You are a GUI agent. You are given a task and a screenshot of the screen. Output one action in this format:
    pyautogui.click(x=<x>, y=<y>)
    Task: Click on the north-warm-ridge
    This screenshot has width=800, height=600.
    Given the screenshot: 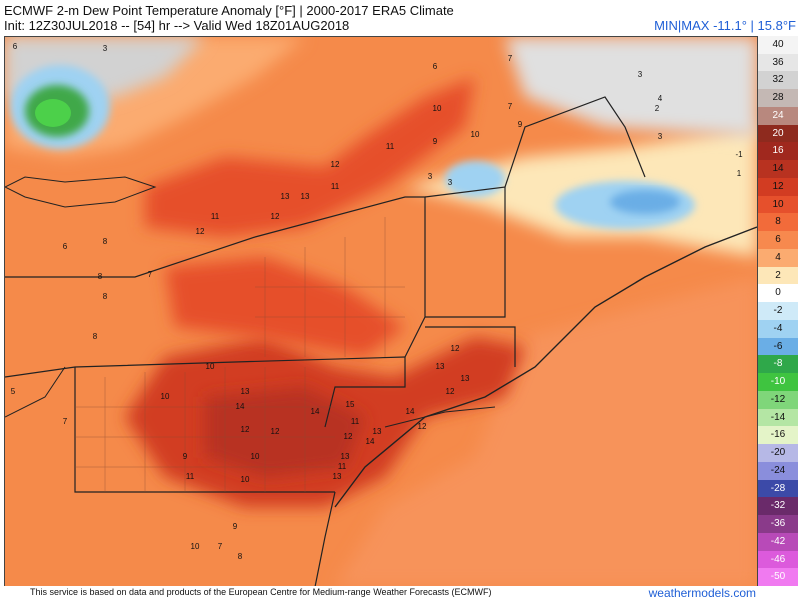 What is the action you would take?
    pyautogui.click(x=310, y=157)
    